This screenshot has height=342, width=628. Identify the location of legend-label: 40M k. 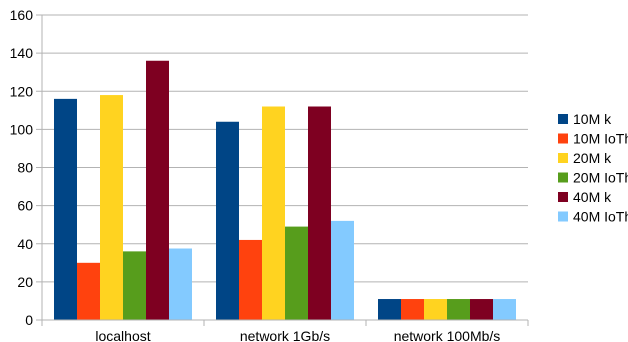
(592, 197).